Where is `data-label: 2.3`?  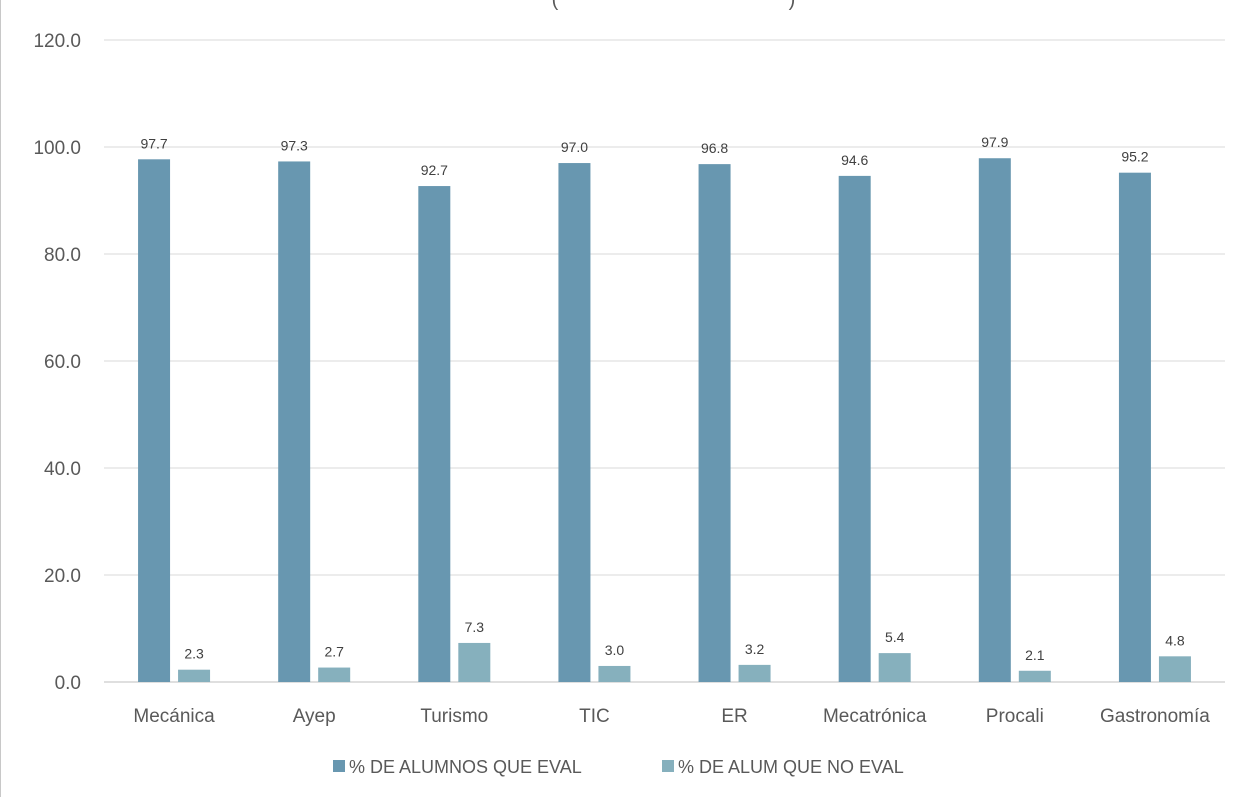 data-label: 2.3 is located at coordinates (194, 654).